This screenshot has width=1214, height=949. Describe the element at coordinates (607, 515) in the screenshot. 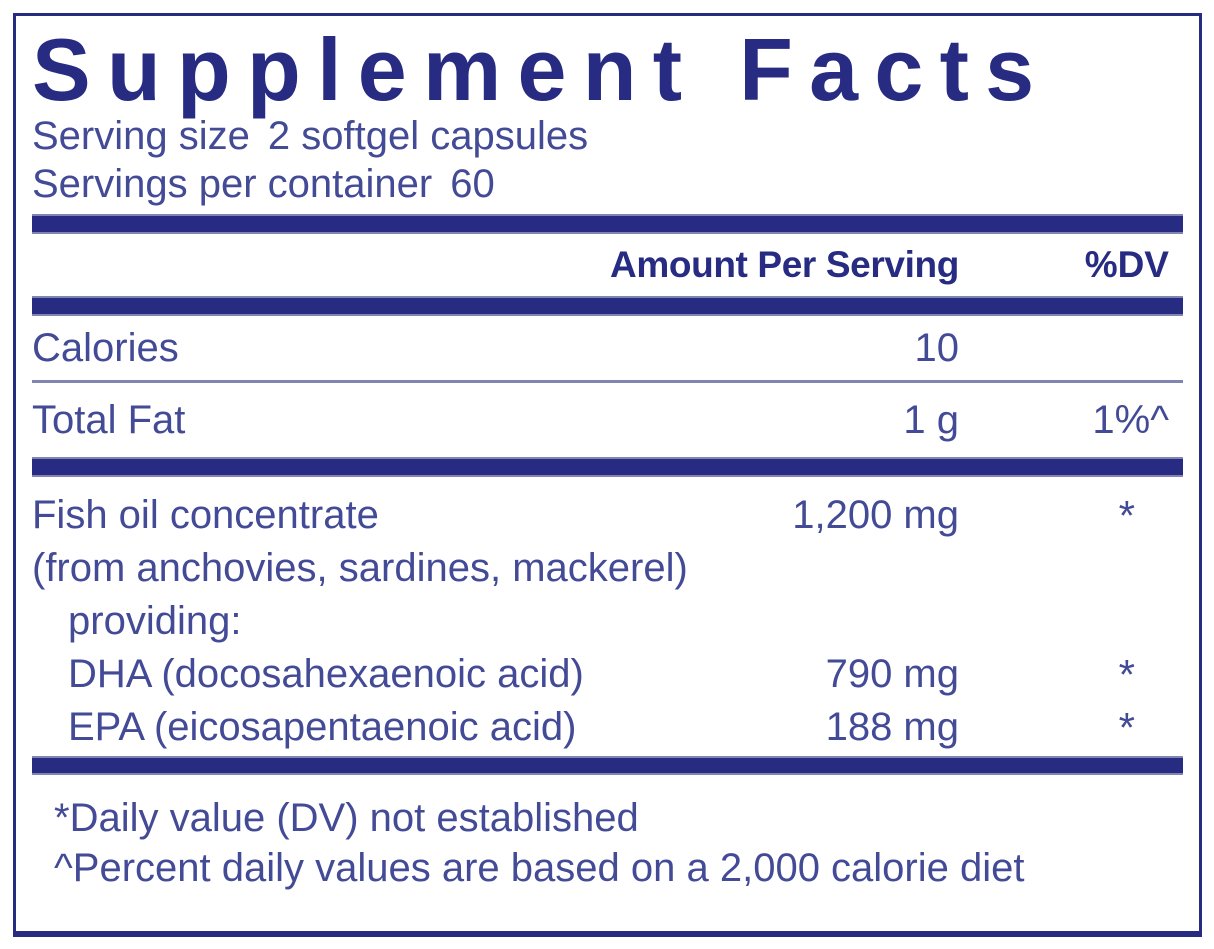

I see `table-row-fish-oil: Fish oil concentrate 1,200 mg *` at that location.